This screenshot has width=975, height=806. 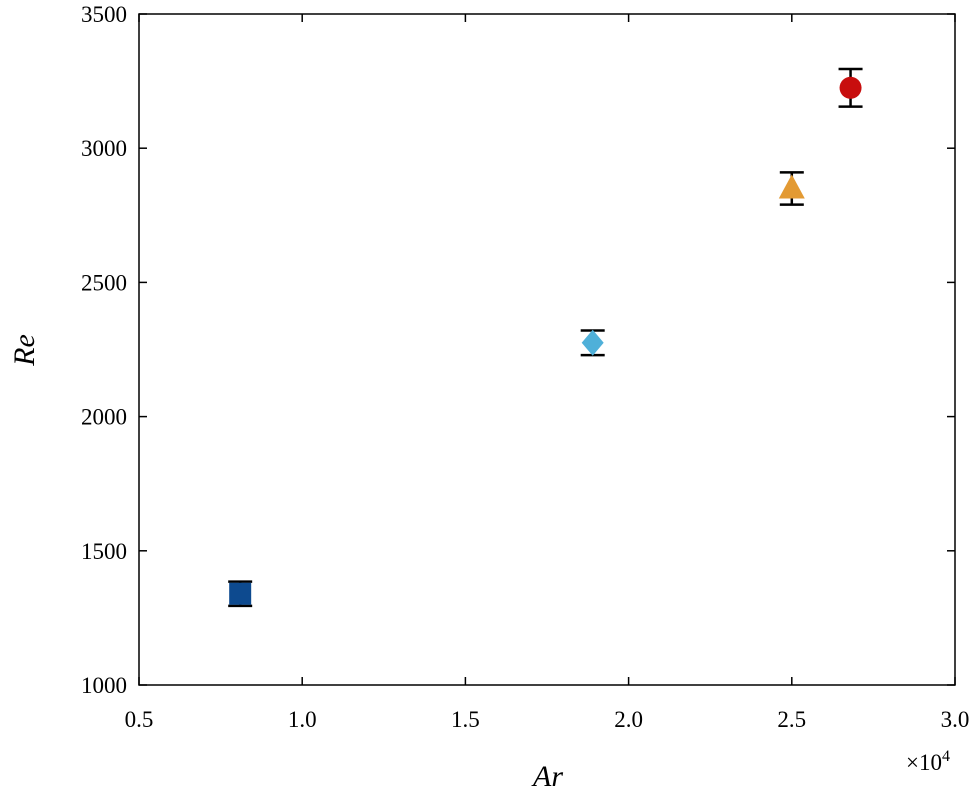 I want to click on x-tick-label: 2.5, so click(x=791, y=719).